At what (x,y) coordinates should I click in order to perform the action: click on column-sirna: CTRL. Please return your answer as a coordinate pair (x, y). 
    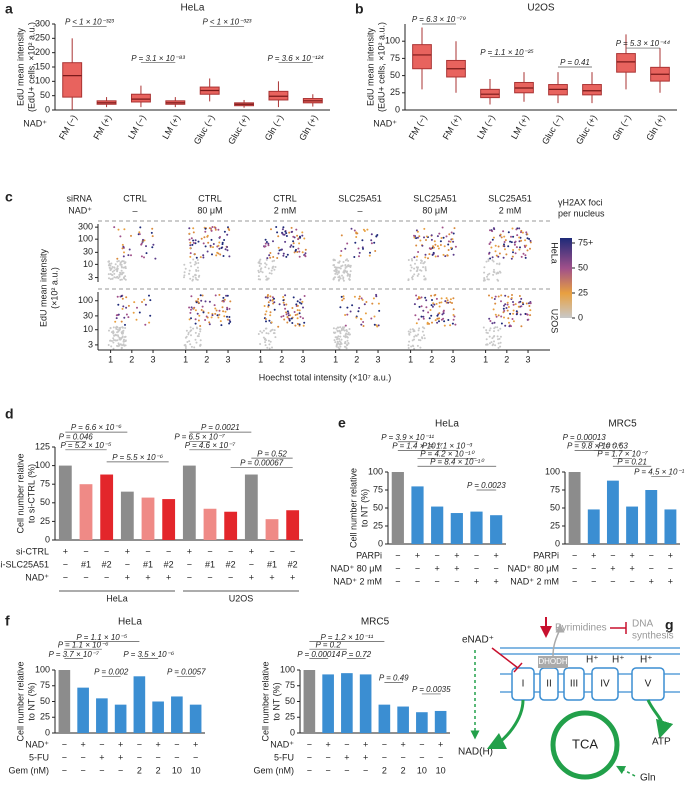
    Looking at the image, I should click on (210, 198).